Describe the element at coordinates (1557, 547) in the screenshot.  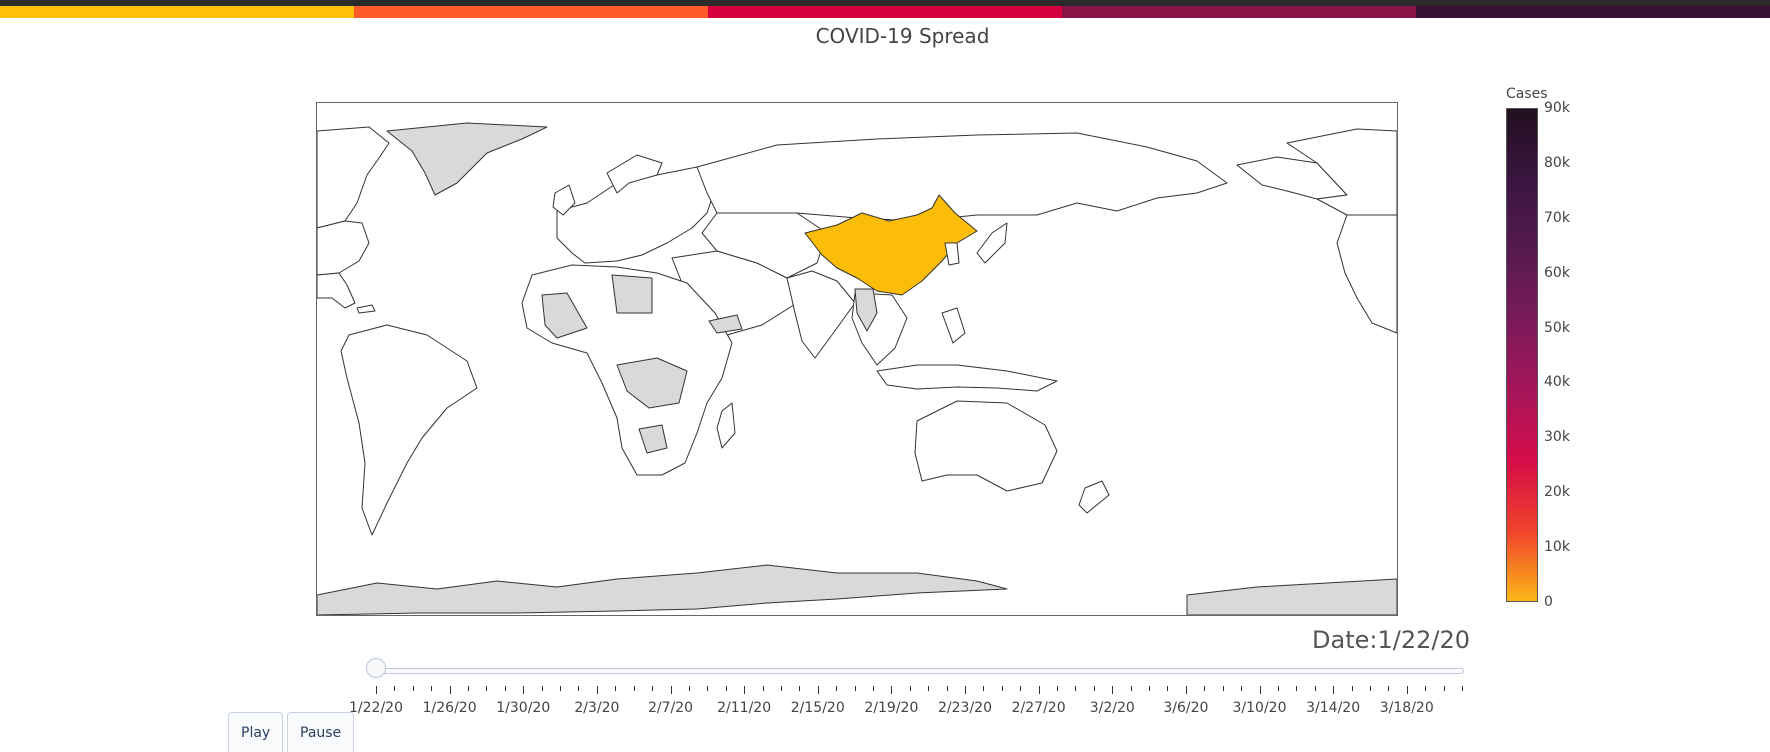
I see `colorbar-tick-label: 10k` at that location.